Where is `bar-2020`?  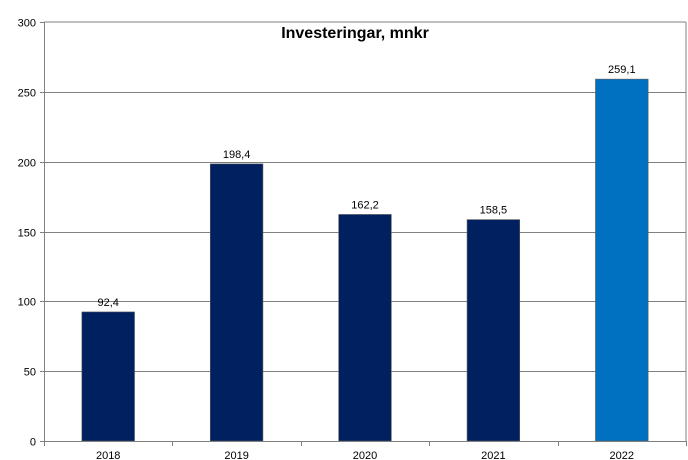 bar-2020 is located at coordinates (365, 328).